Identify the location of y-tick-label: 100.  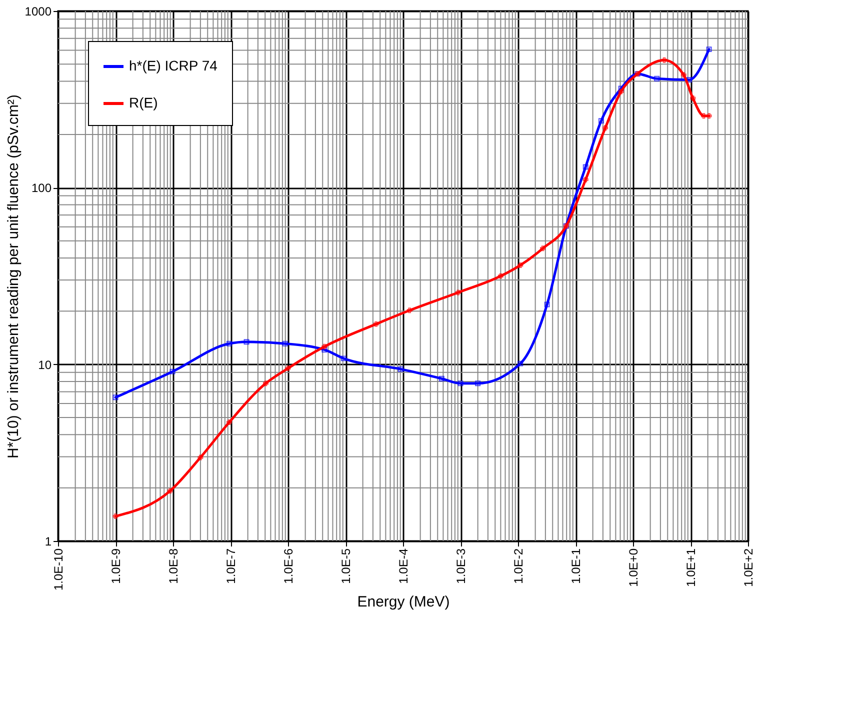
(41, 188).